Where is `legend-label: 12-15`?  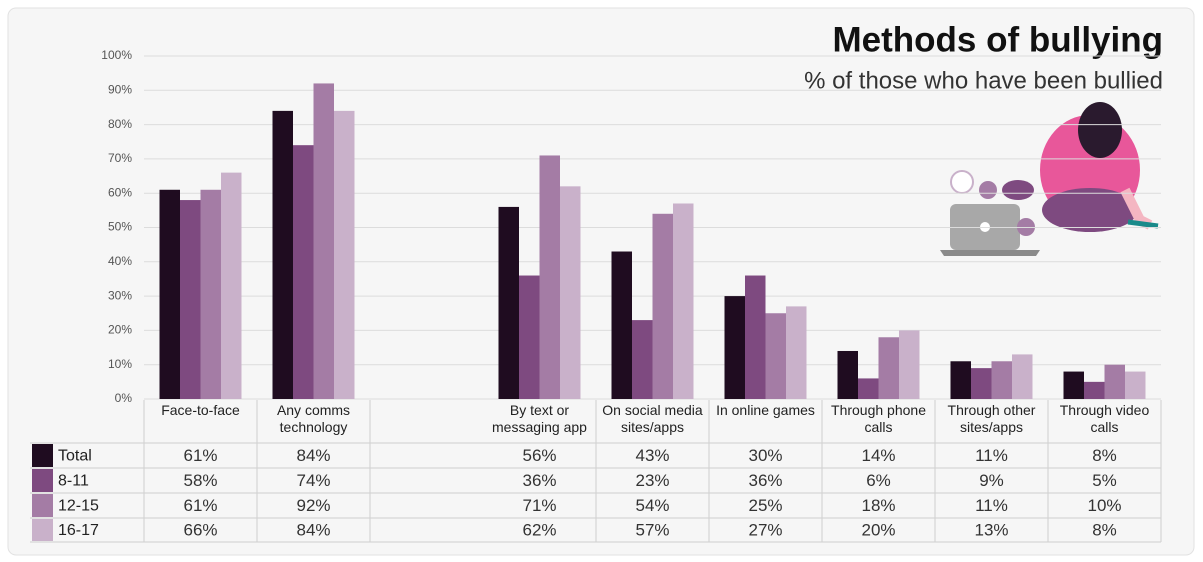 legend-label: 12-15 is located at coordinates (78, 506).